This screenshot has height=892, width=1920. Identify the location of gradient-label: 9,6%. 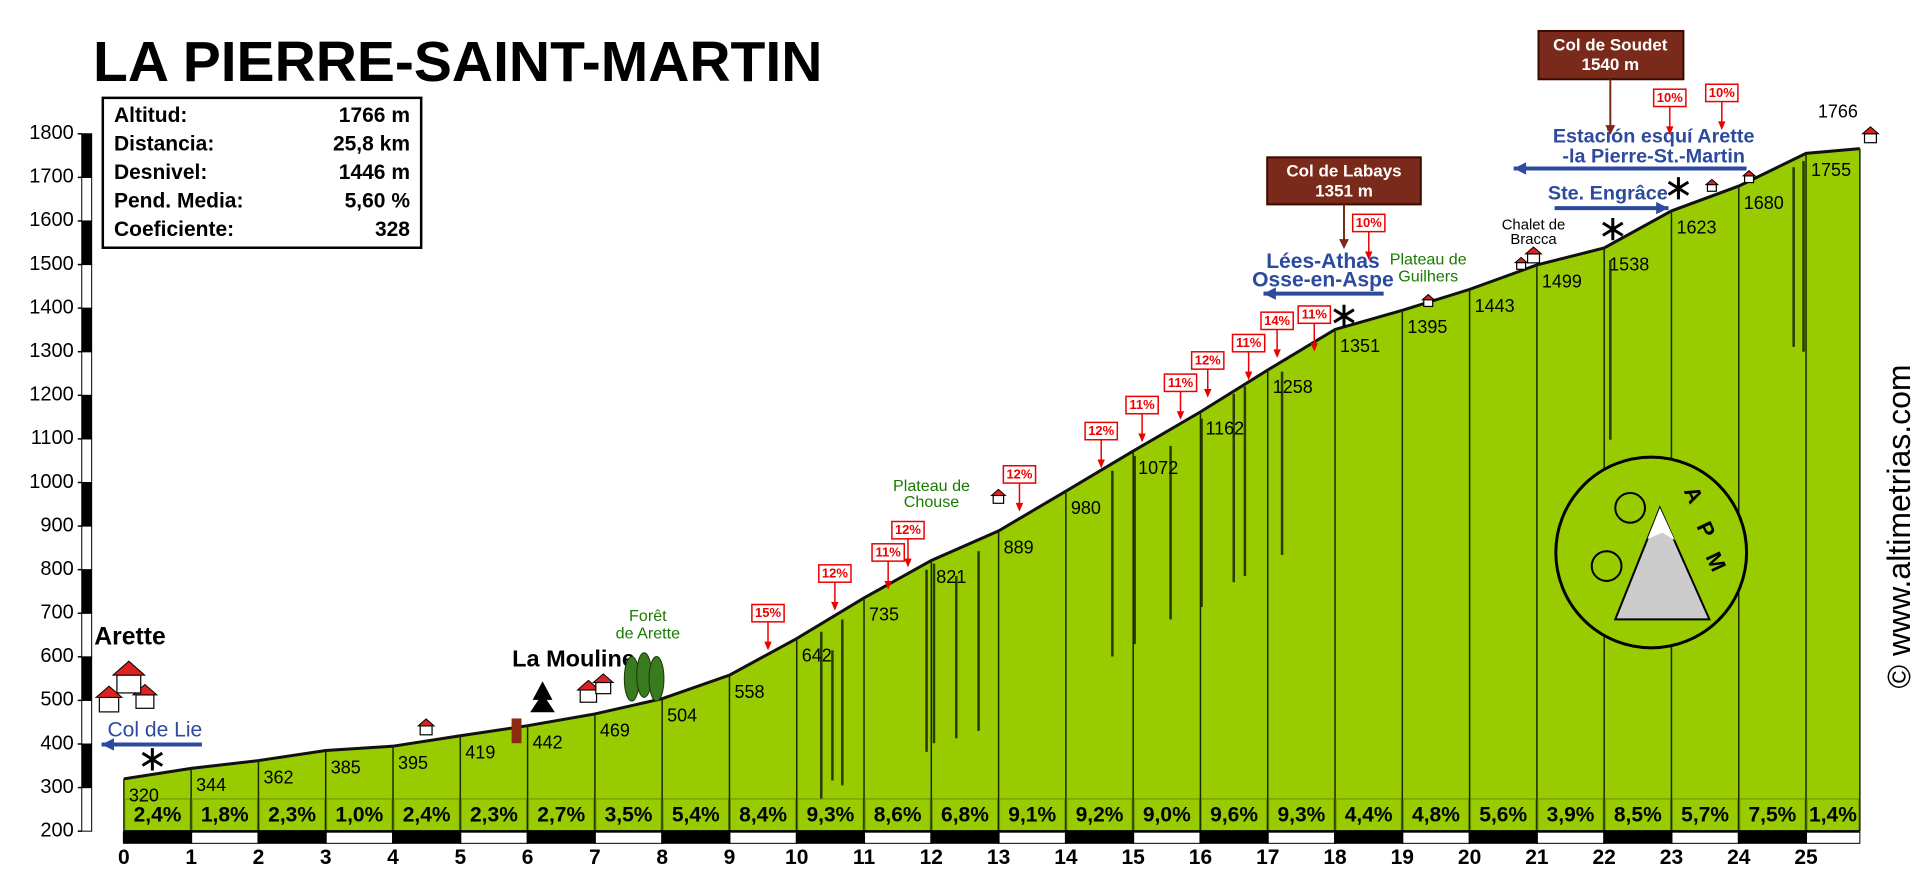
(1234, 815).